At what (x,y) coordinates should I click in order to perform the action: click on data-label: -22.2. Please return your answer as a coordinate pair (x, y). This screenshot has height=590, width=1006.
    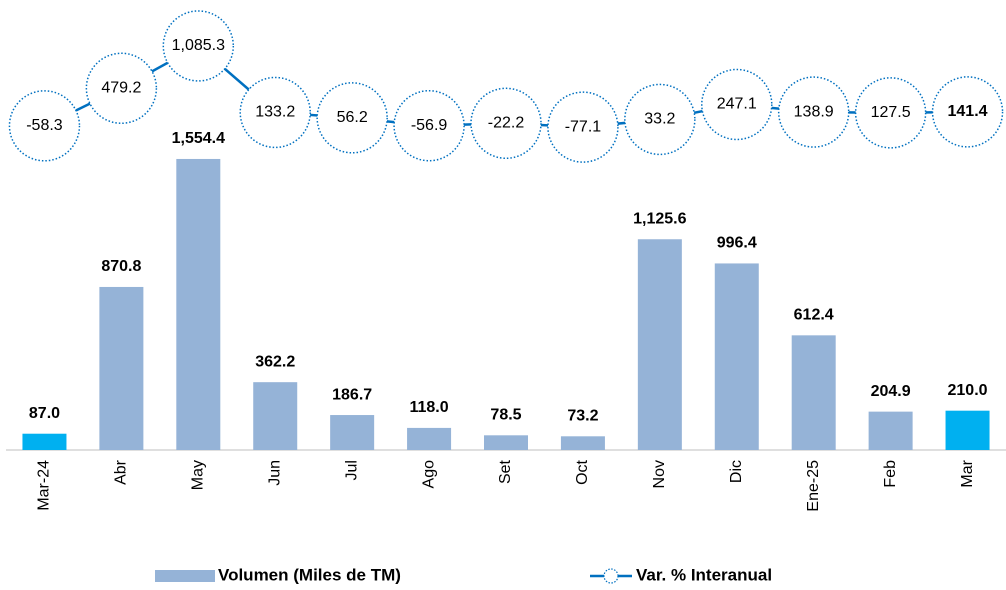
    Looking at the image, I should click on (506, 123).